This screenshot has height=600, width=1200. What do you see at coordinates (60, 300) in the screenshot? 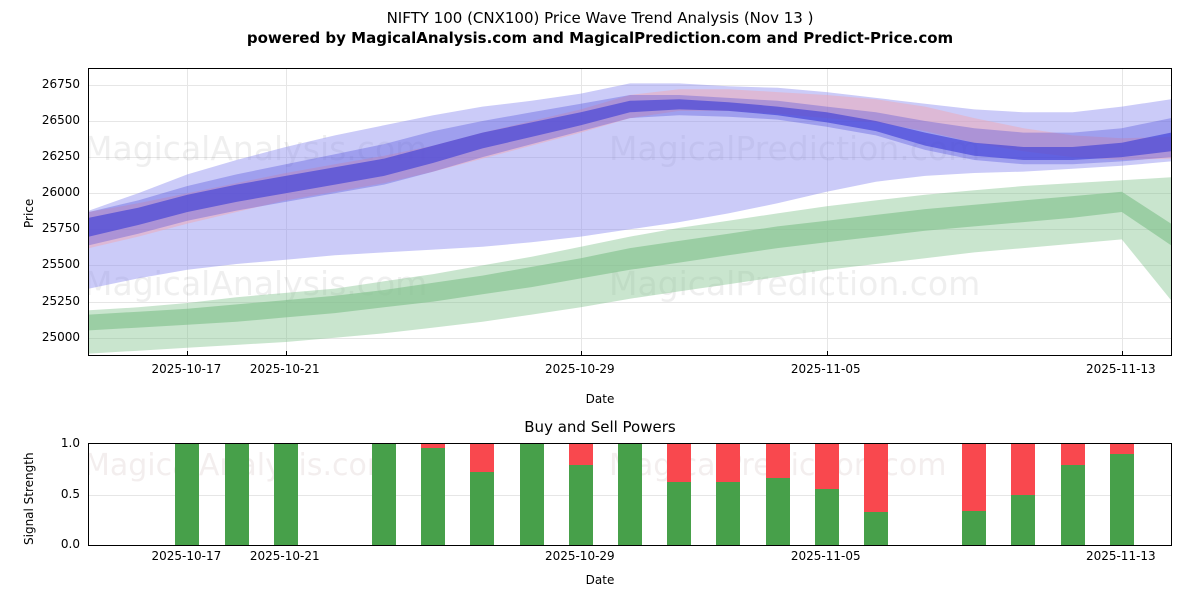
I see `y-tick-label: 25250` at bounding box center [60, 300].